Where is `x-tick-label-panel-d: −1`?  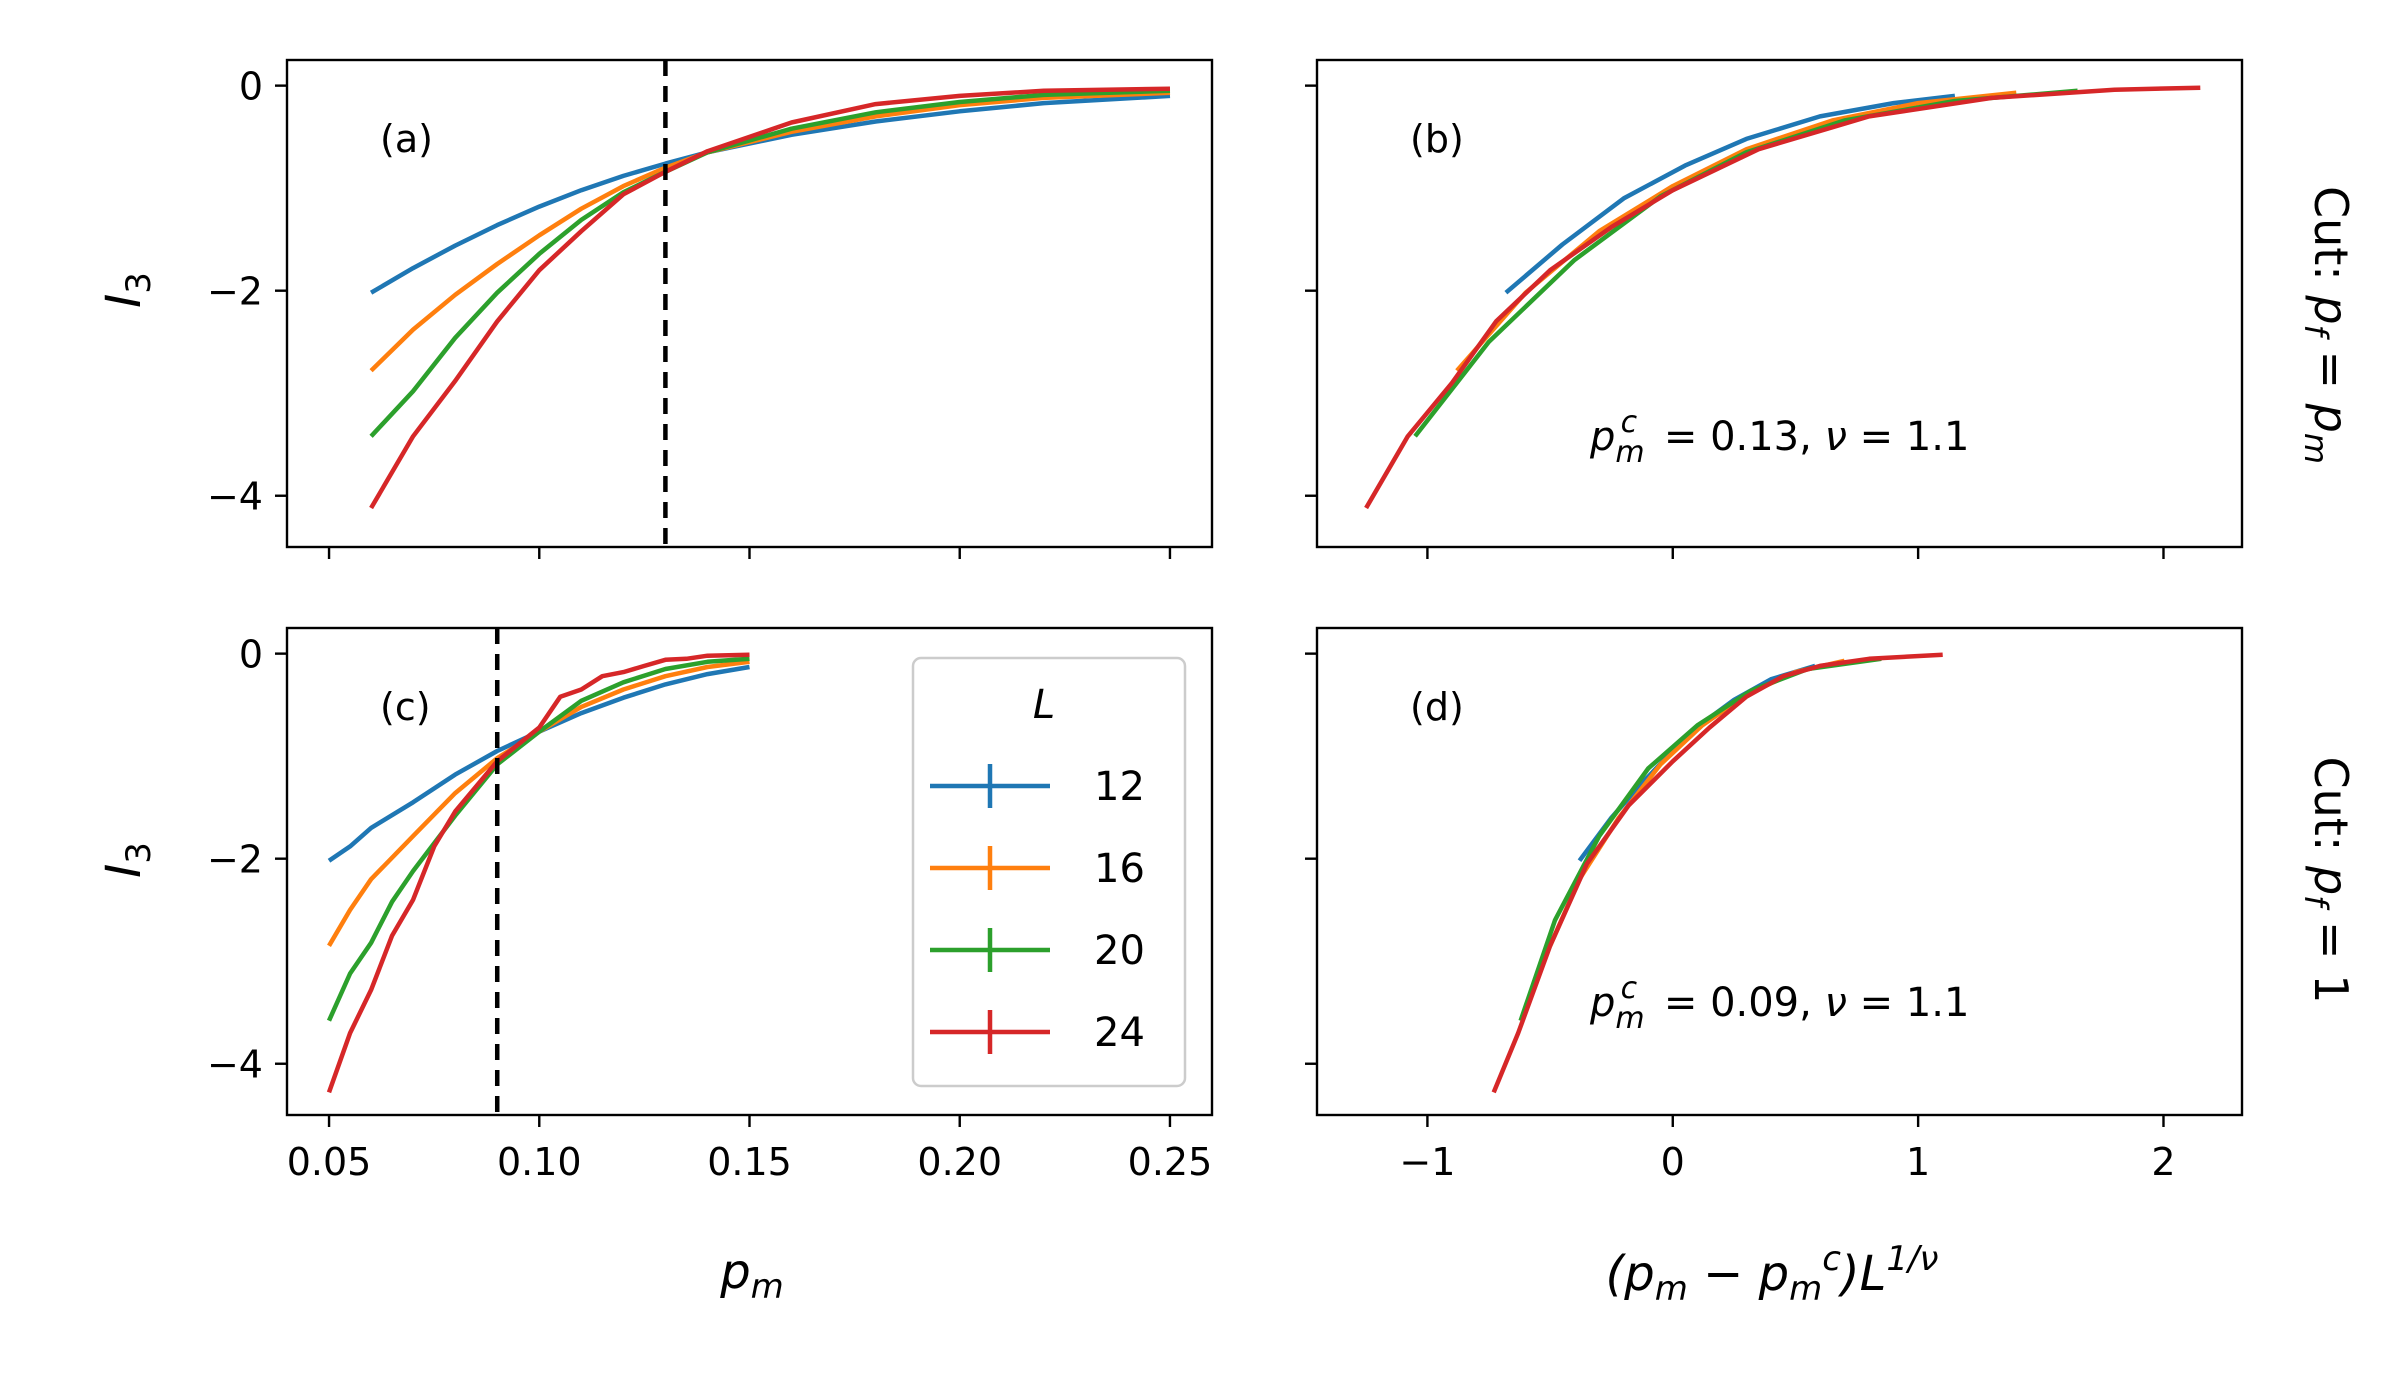 x-tick-label-panel-d: −1 is located at coordinates (1427, 1162).